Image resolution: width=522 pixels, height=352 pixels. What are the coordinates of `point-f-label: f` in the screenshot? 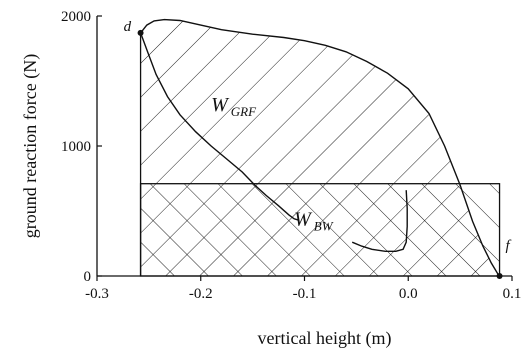 It's located at (509, 246).